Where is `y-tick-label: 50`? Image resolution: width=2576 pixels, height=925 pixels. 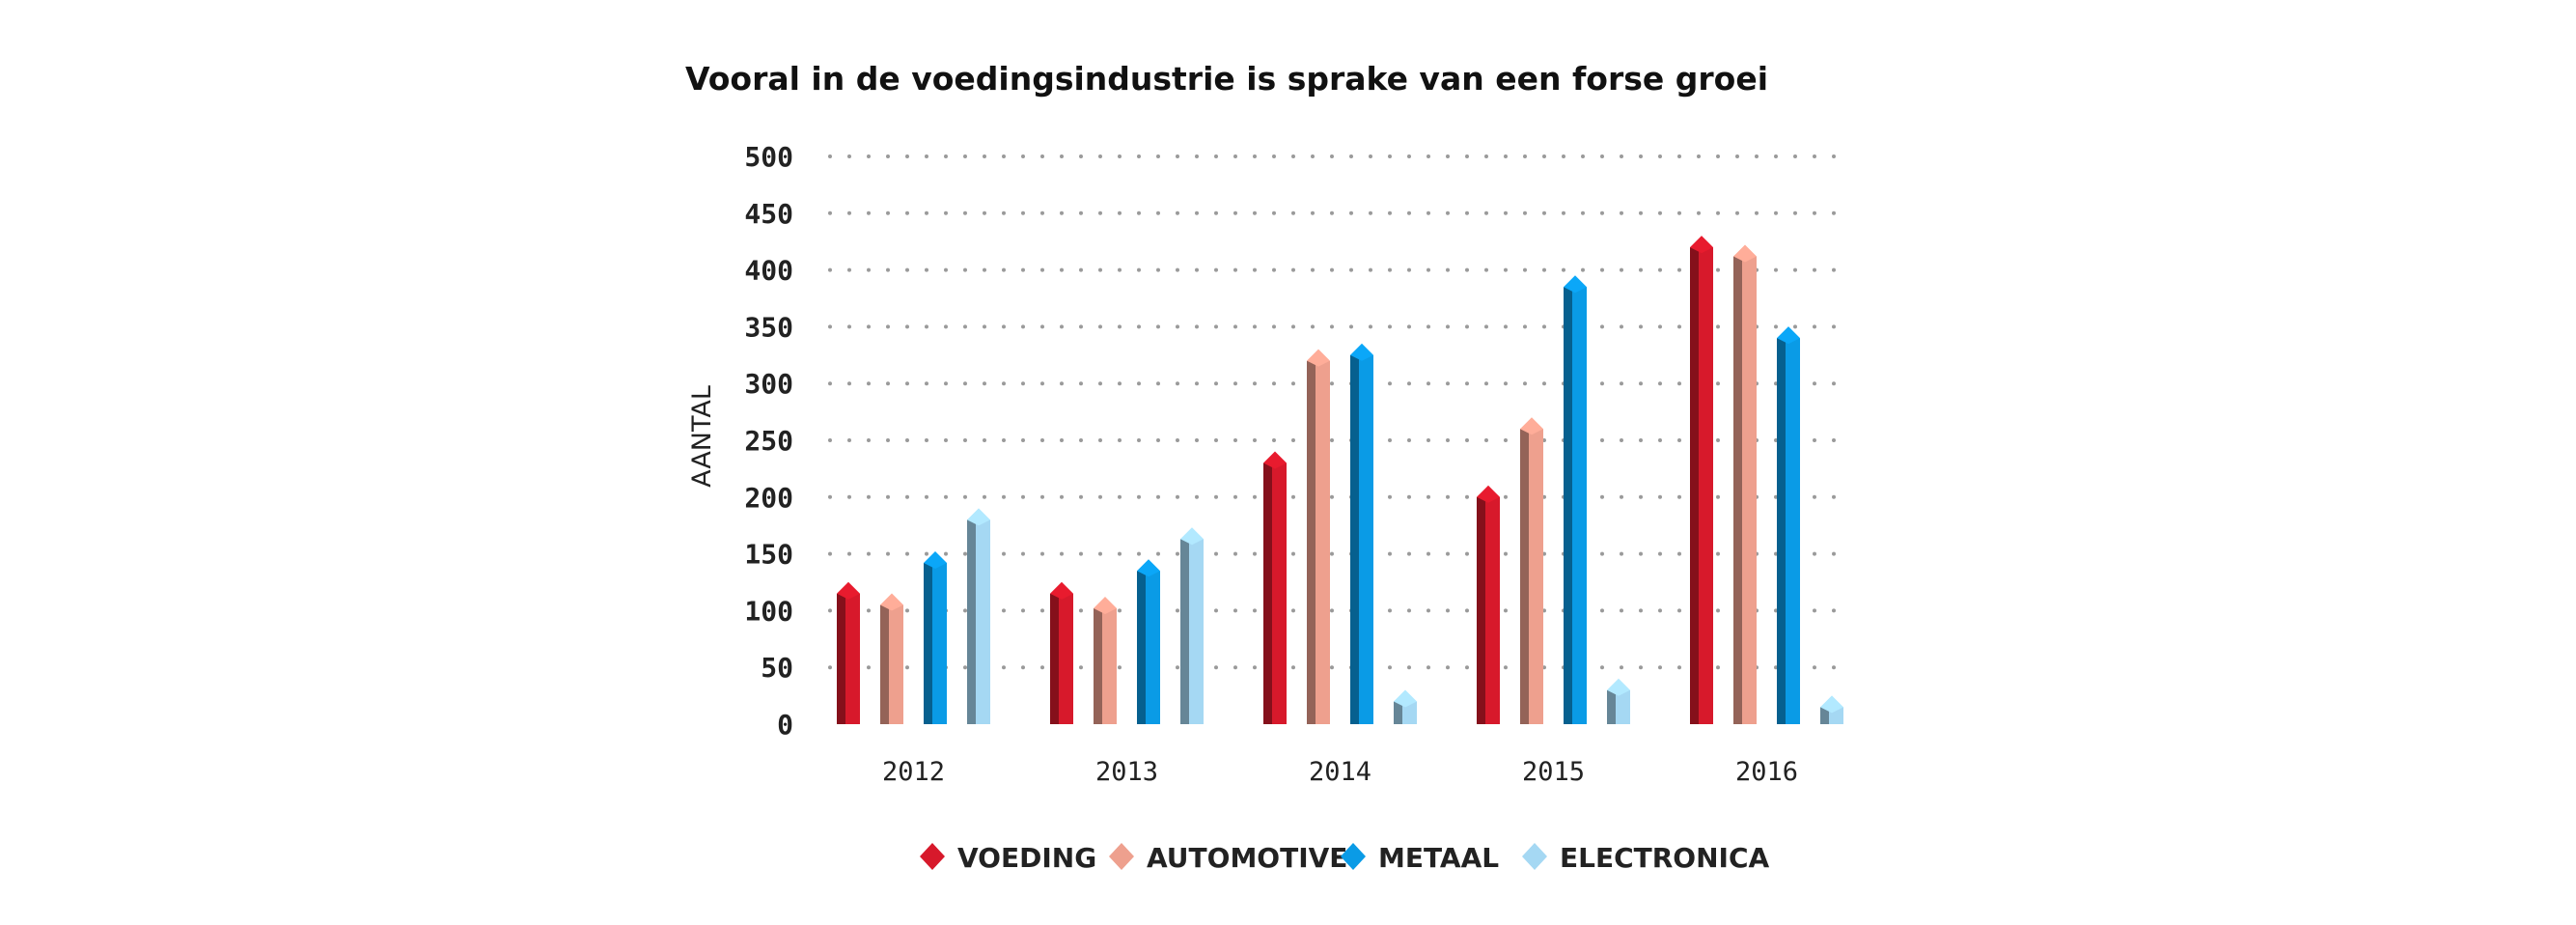 y-tick-label: 50 is located at coordinates (777, 668).